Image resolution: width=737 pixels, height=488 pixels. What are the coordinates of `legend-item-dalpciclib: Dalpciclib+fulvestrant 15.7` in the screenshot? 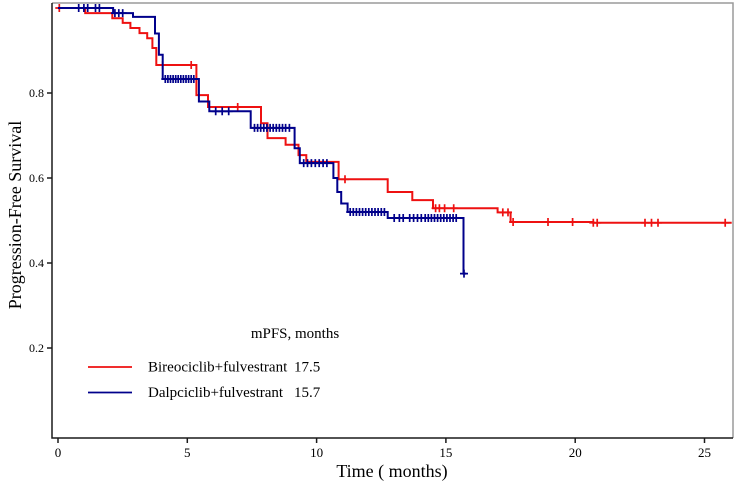 It's located at (204, 393).